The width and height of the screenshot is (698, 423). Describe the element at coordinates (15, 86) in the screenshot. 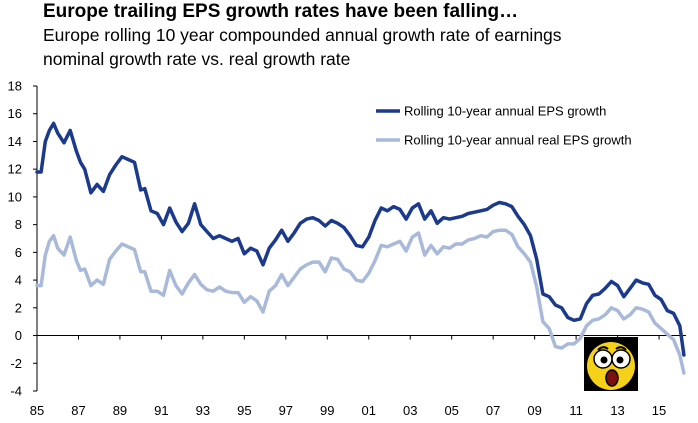

I see `y-tick-label: 18` at that location.